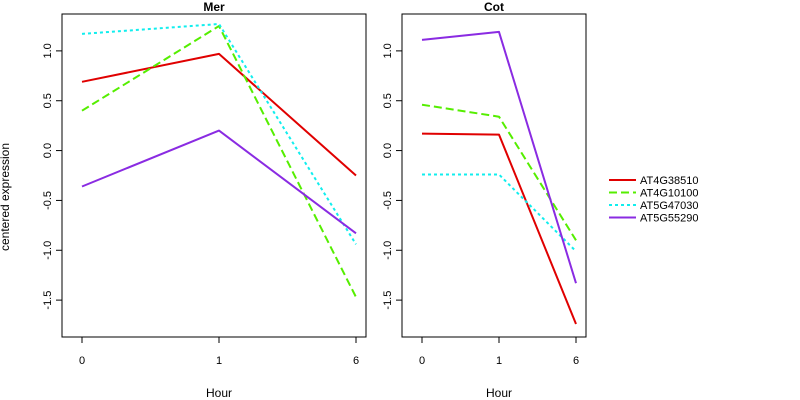 Image resolution: width=800 pixels, height=400 pixels. I want to click on y-tick-label-cot-2: 0.0, so click(388, 150).